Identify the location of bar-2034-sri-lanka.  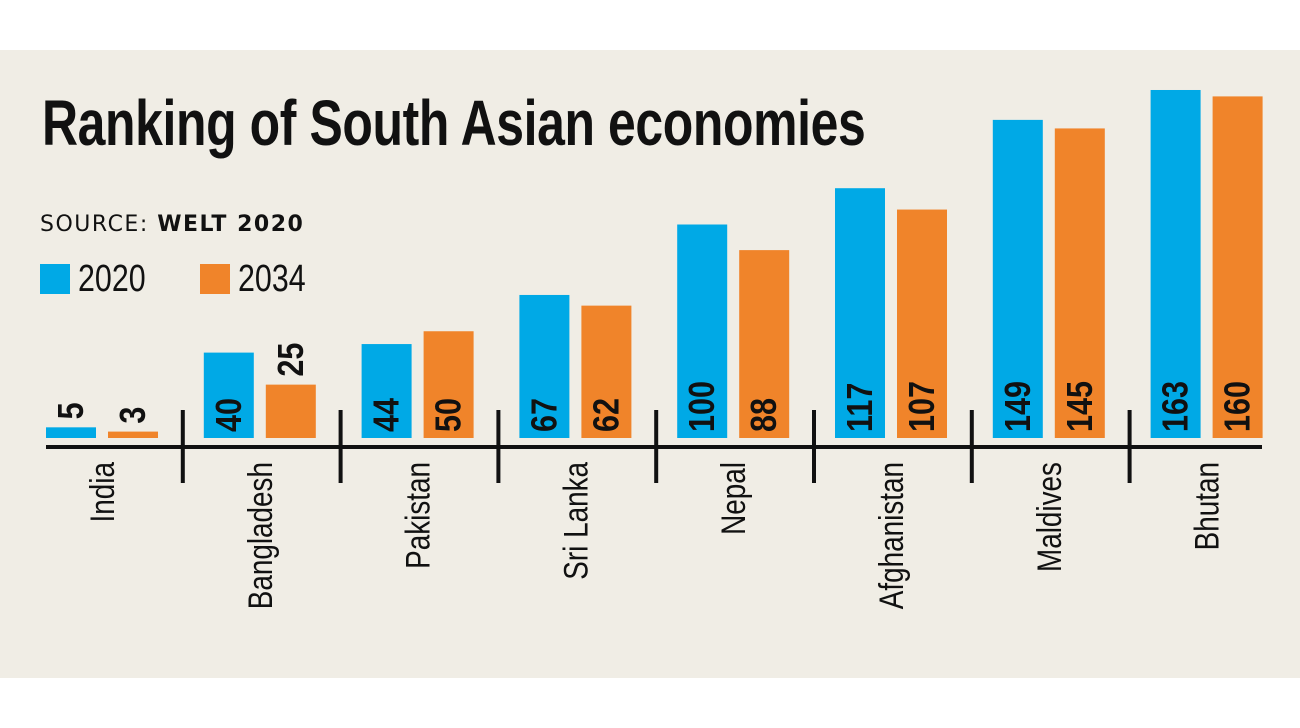
(606, 371).